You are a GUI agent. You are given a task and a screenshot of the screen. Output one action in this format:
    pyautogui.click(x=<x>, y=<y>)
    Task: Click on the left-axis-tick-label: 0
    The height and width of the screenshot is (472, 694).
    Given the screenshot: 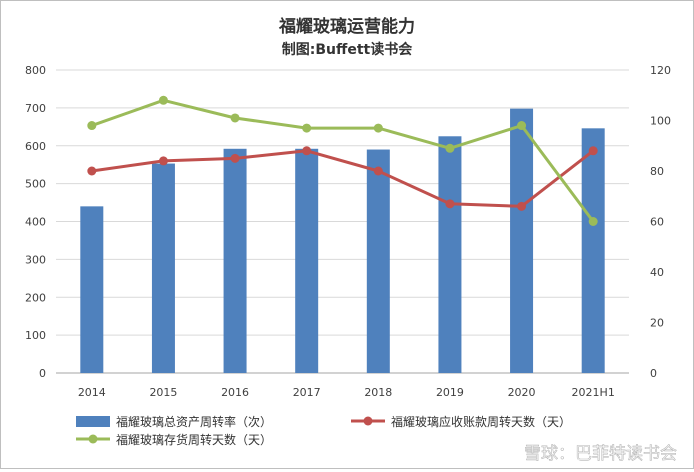 What is the action you would take?
    pyautogui.click(x=42, y=373)
    